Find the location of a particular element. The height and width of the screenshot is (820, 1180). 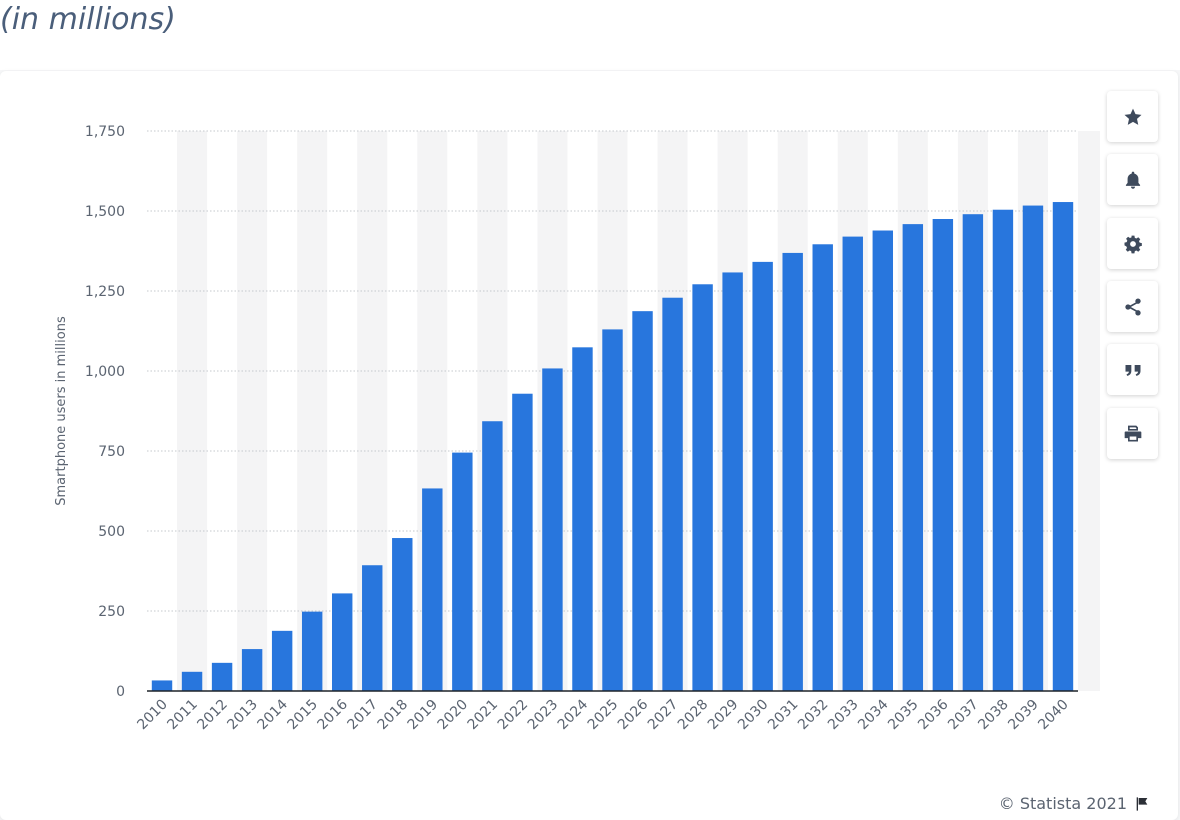

x-tick-label: 2030 is located at coordinates (753, 715).